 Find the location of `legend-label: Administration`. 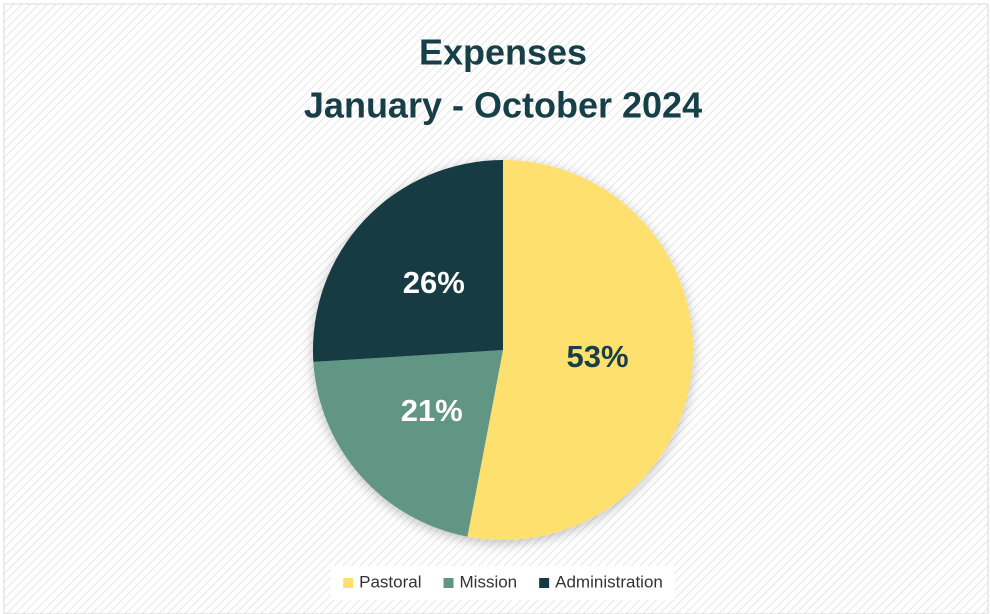

legend-label: Administration is located at coordinates (609, 581).